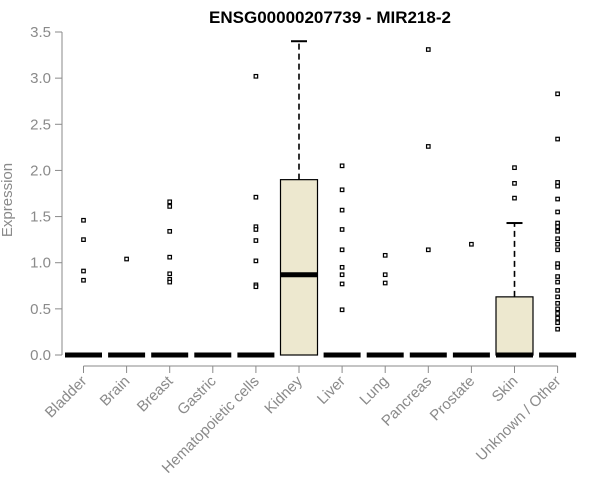  Describe the element at coordinates (283, 394) in the screenshot. I see `x-tick-label: Kidney` at that location.